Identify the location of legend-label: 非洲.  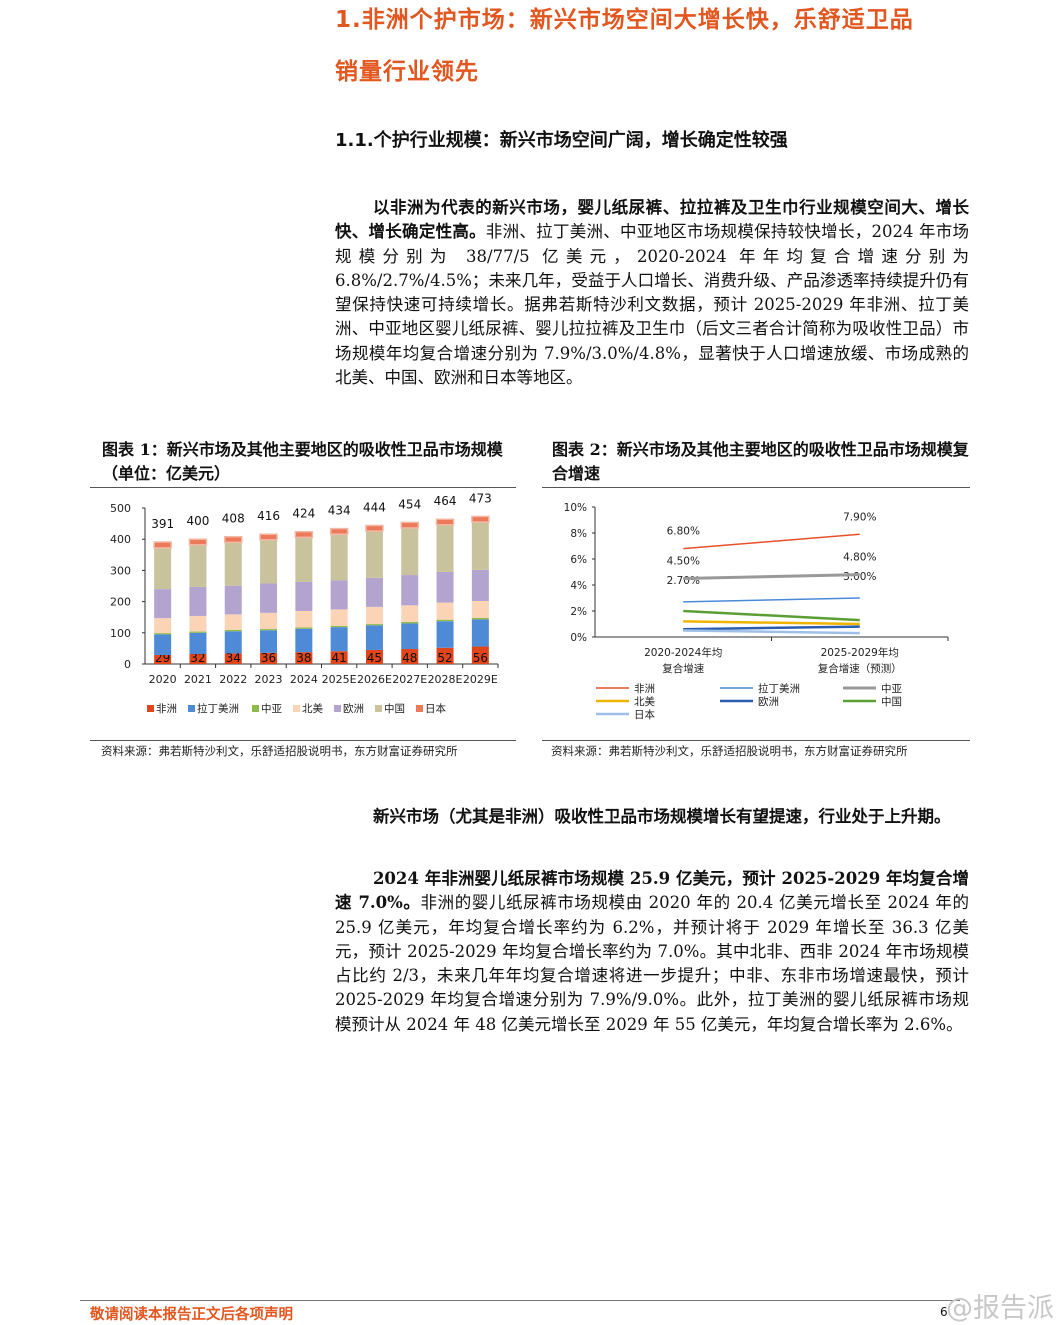
(166, 709).